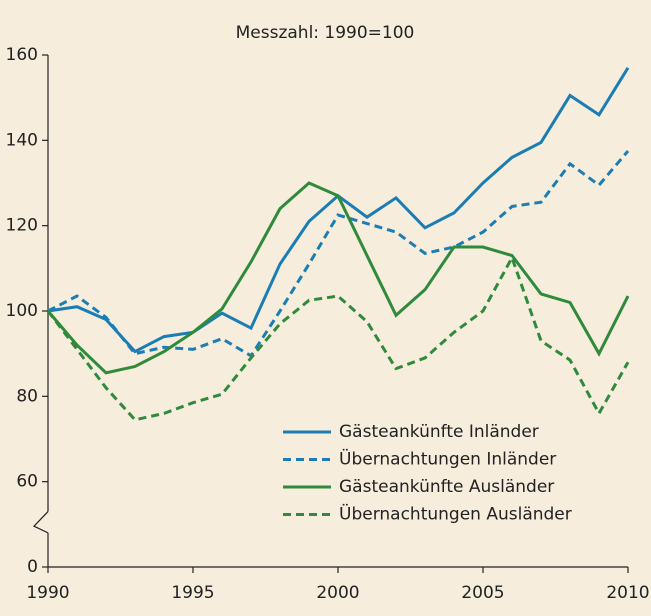  Describe the element at coordinates (27, 396) in the screenshot. I see `y-tick-label: 80` at that location.